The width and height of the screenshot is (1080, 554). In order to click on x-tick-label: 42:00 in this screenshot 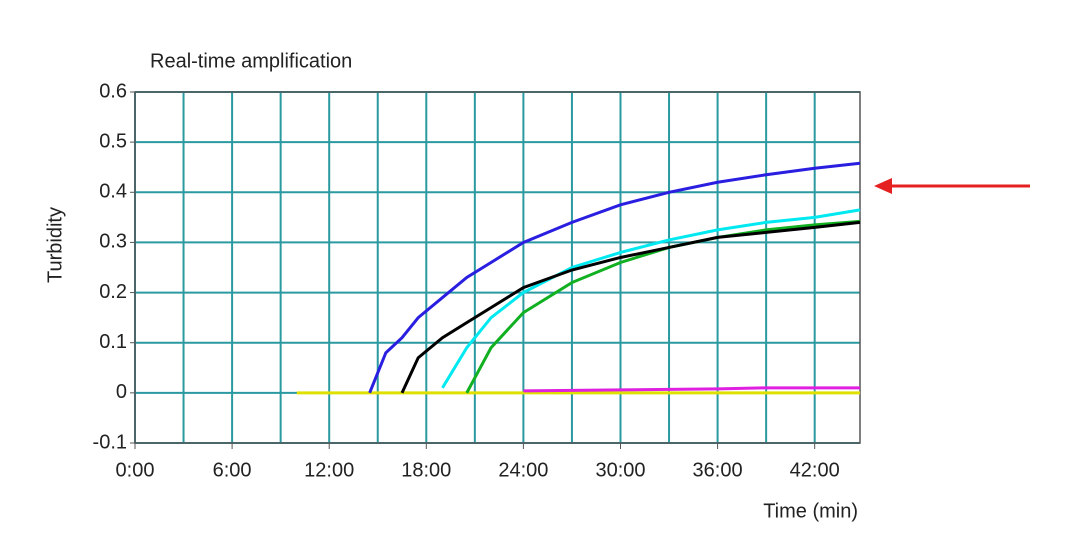, I will do `click(815, 470)`.